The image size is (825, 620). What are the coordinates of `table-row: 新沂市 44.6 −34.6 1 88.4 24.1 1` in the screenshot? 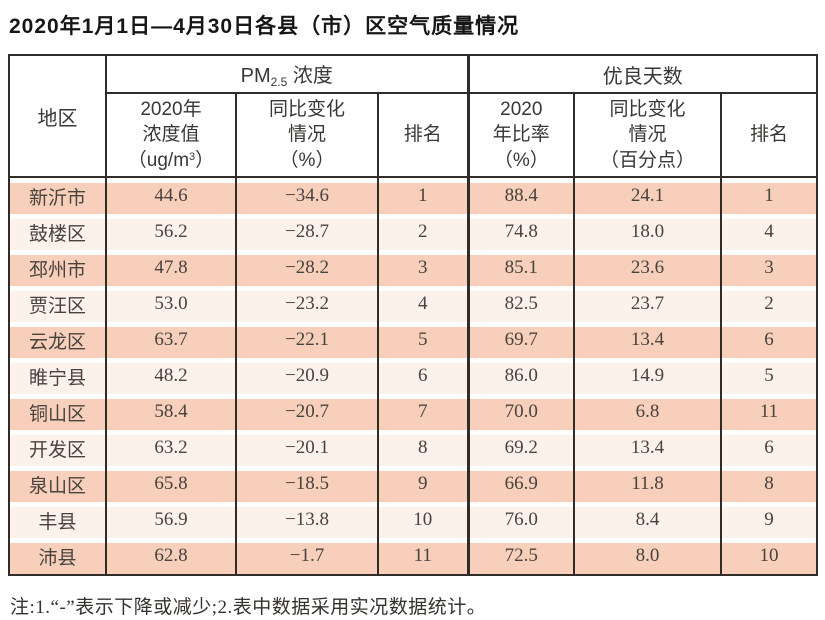 It's located at (413, 195).